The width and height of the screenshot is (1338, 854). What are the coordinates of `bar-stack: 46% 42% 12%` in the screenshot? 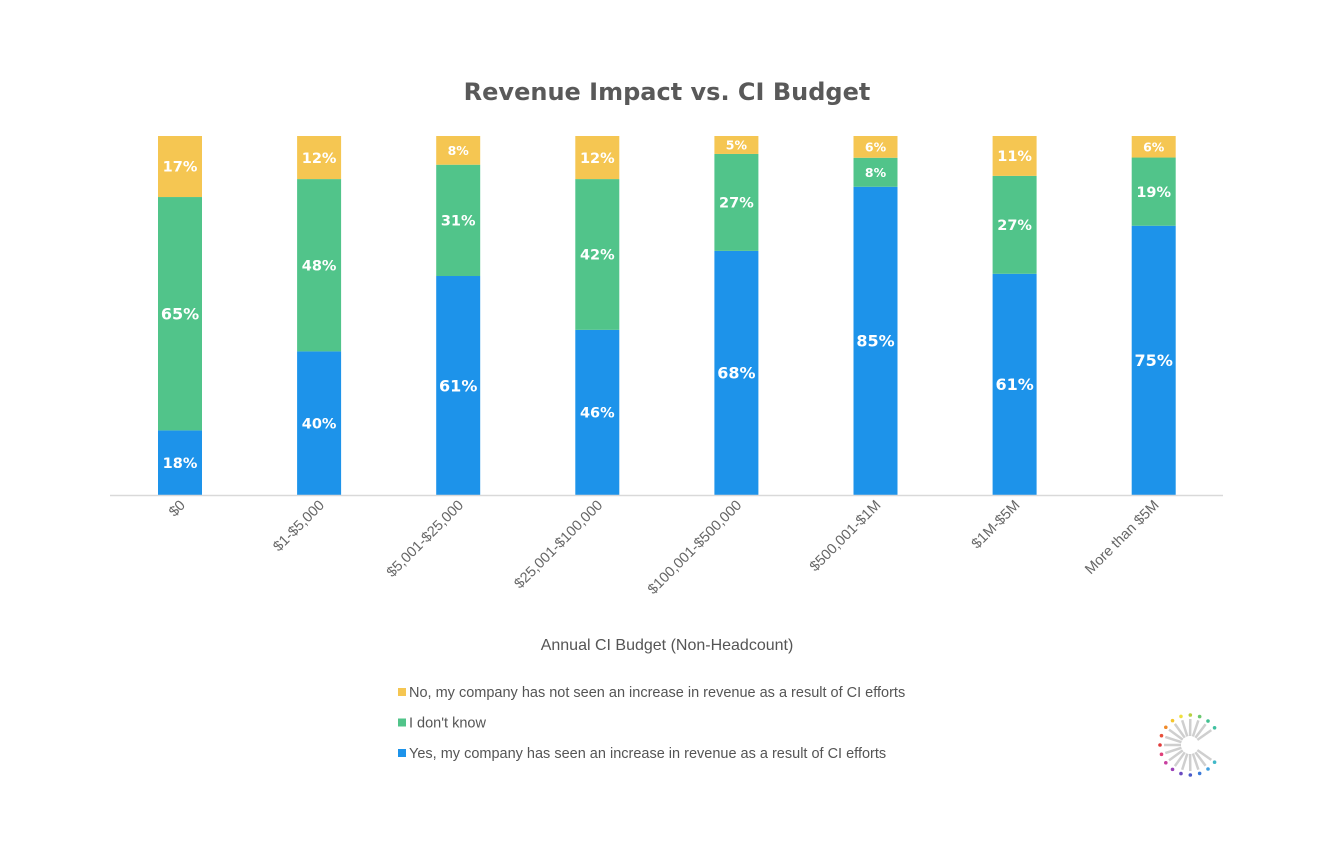 It's located at (597, 315).